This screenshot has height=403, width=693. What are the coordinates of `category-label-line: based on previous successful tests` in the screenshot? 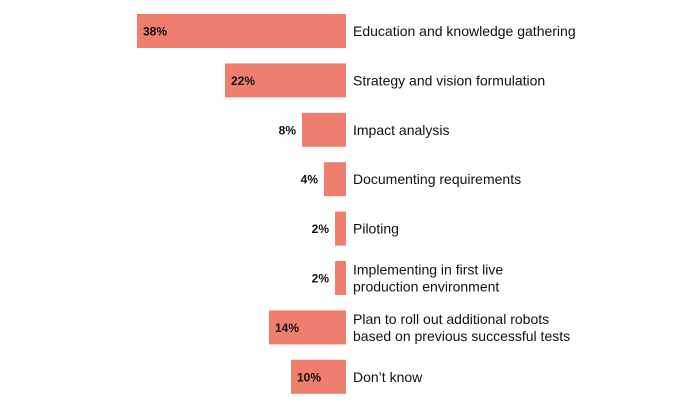 It's located at (461, 336).